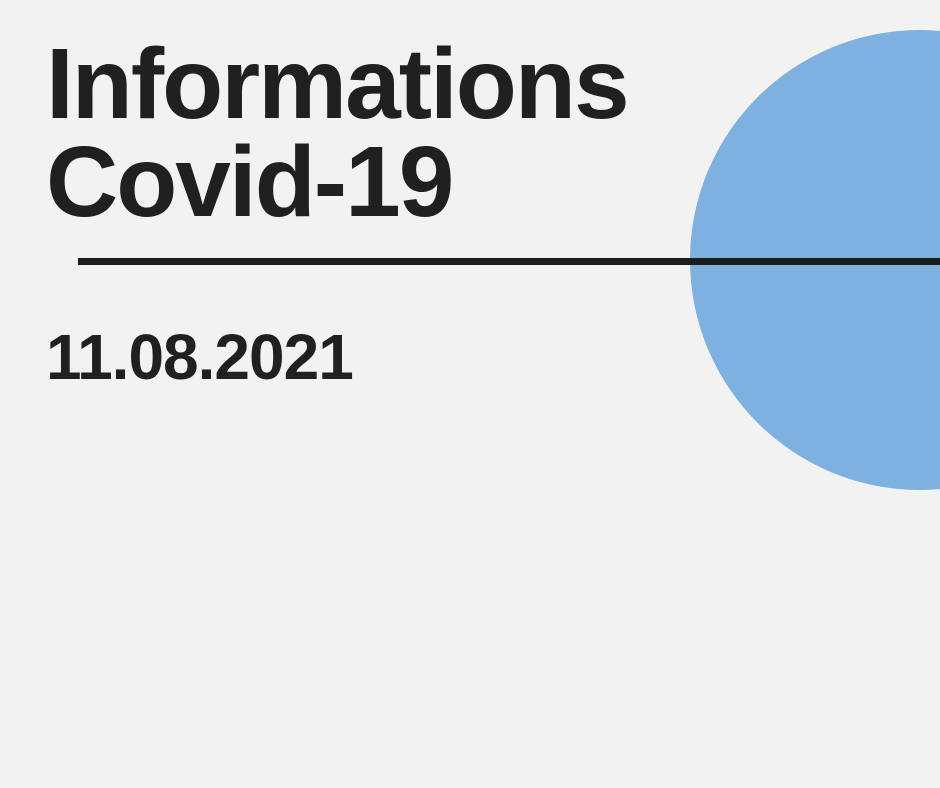 This screenshot has width=940, height=788. I want to click on divider-line, so click(509, 261).